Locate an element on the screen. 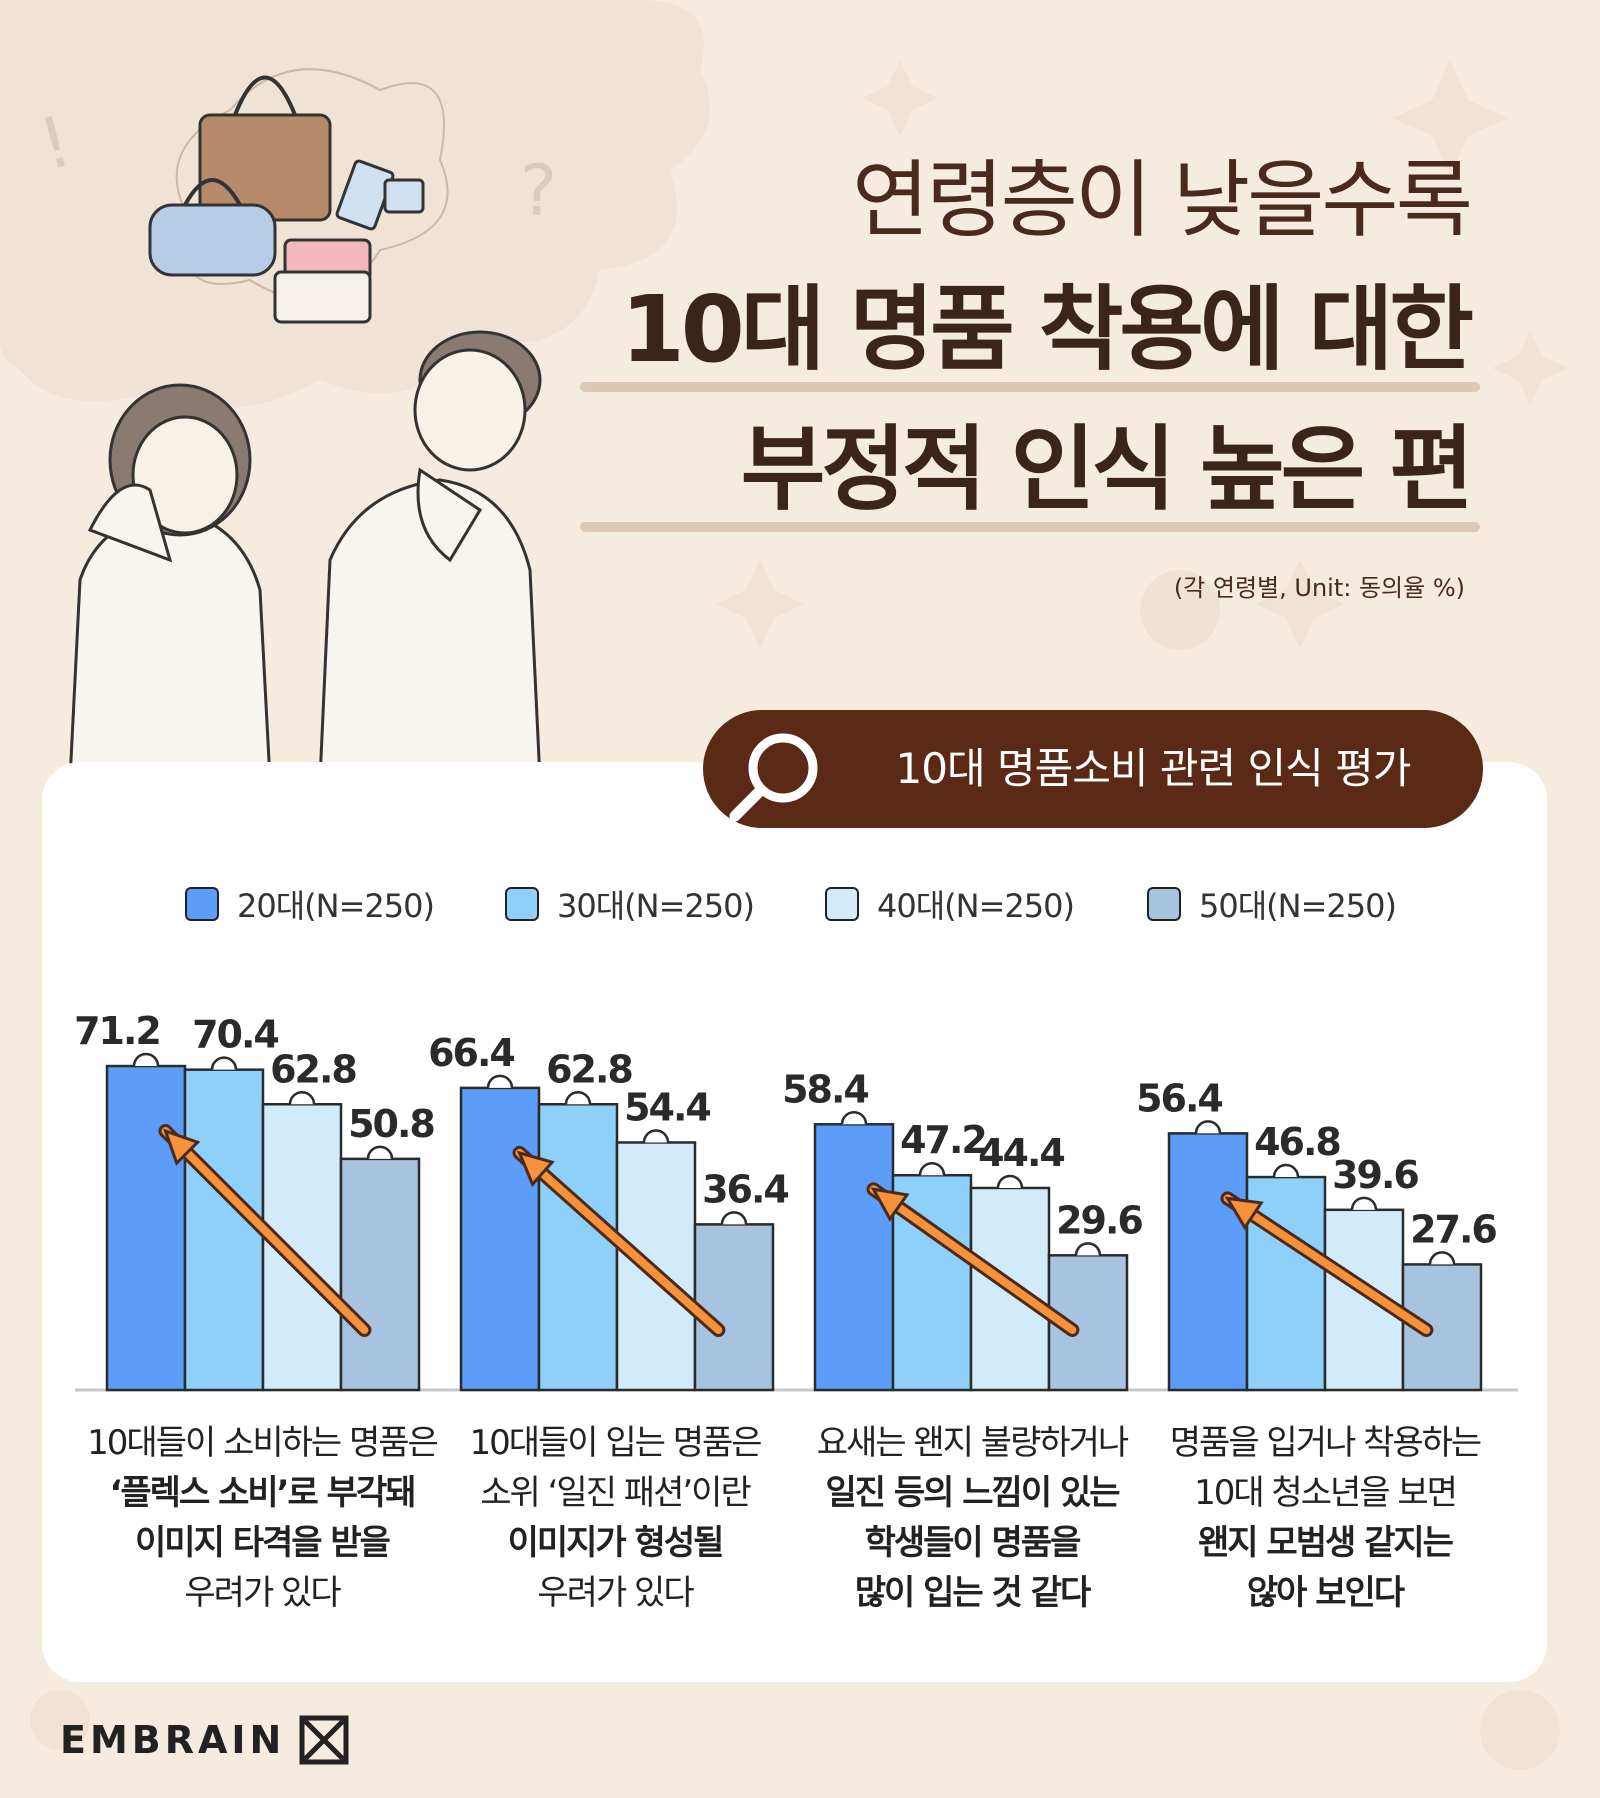  caption-2-line-2: 소위 ‘일진 패션’이란 is located at coordinates (615, 1493).